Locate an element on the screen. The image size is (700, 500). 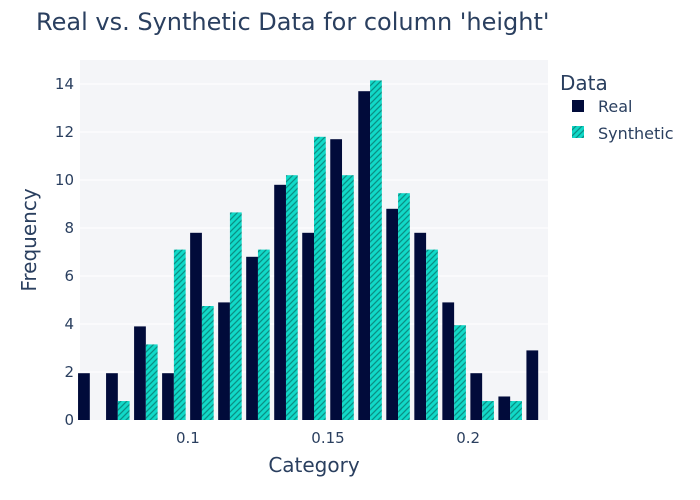
legend: Data Real Synthetic is located at coordinates (617, 107).